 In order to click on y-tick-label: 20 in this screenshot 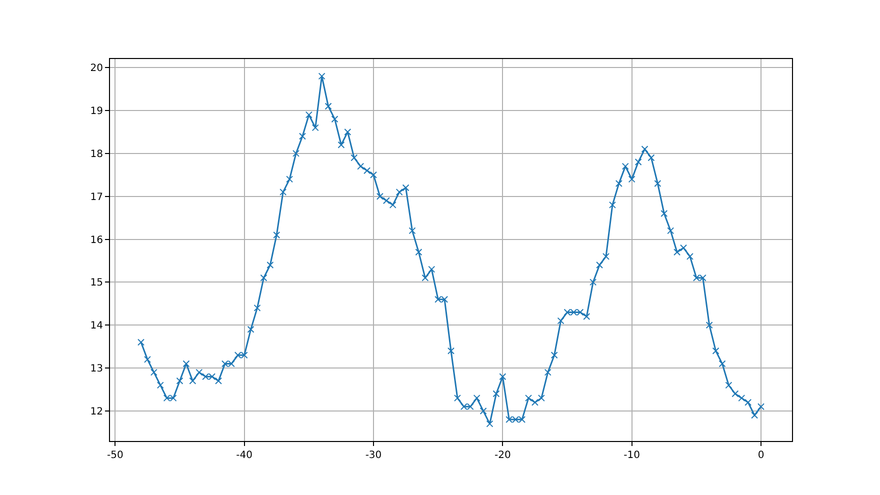, I will do `click(96, 68)`.